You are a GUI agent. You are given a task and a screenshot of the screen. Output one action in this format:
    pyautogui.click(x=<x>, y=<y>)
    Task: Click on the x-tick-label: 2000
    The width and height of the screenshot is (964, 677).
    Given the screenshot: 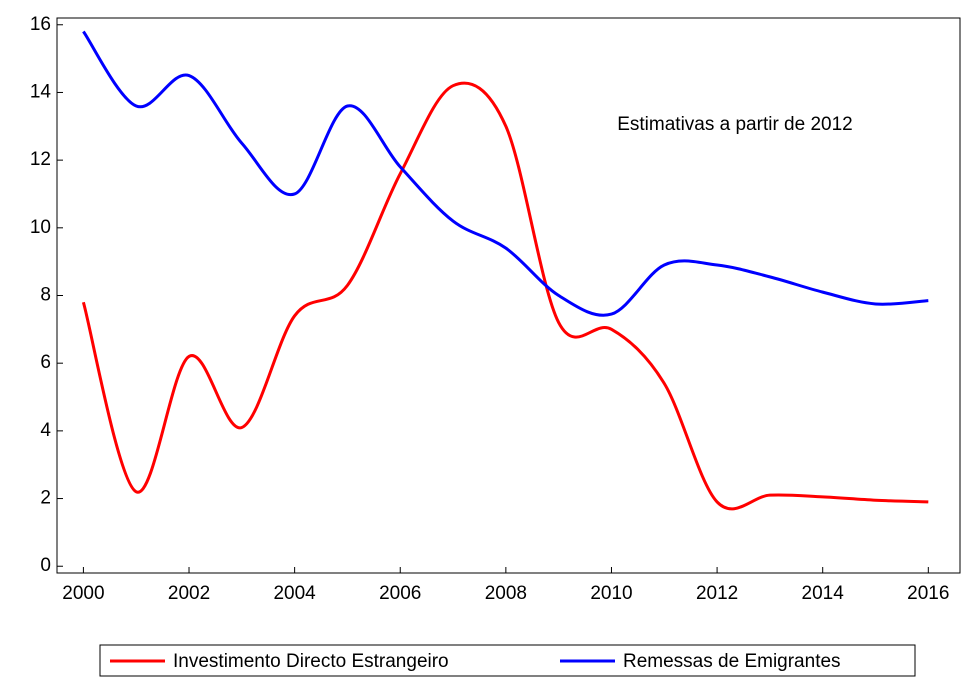 What is the action you would take?
    pyautogui.click(x=83, y=593)
    